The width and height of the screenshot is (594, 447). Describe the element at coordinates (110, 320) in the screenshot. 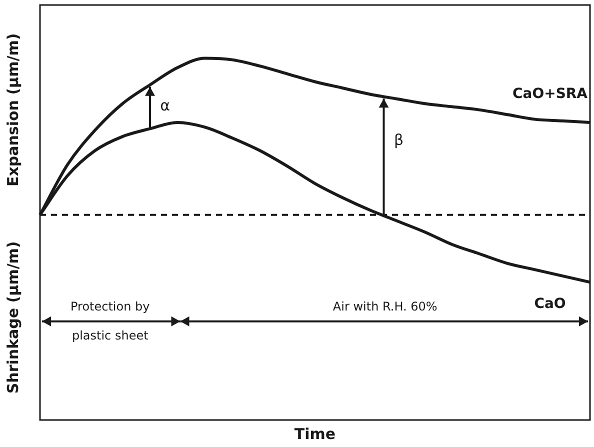

I see `text: Protection by plastic sheet` at that location.